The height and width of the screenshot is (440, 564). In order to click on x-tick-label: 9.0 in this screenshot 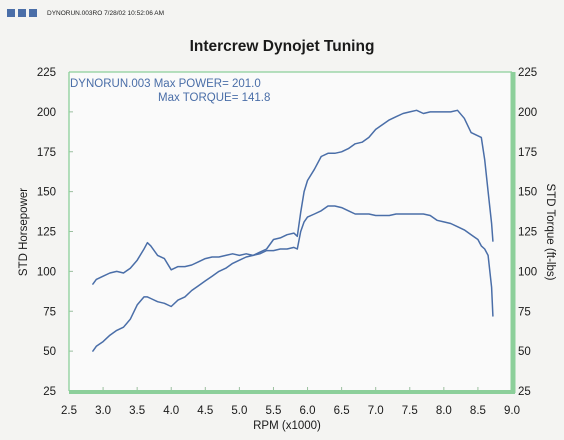, I will do `click(512, 411)`.